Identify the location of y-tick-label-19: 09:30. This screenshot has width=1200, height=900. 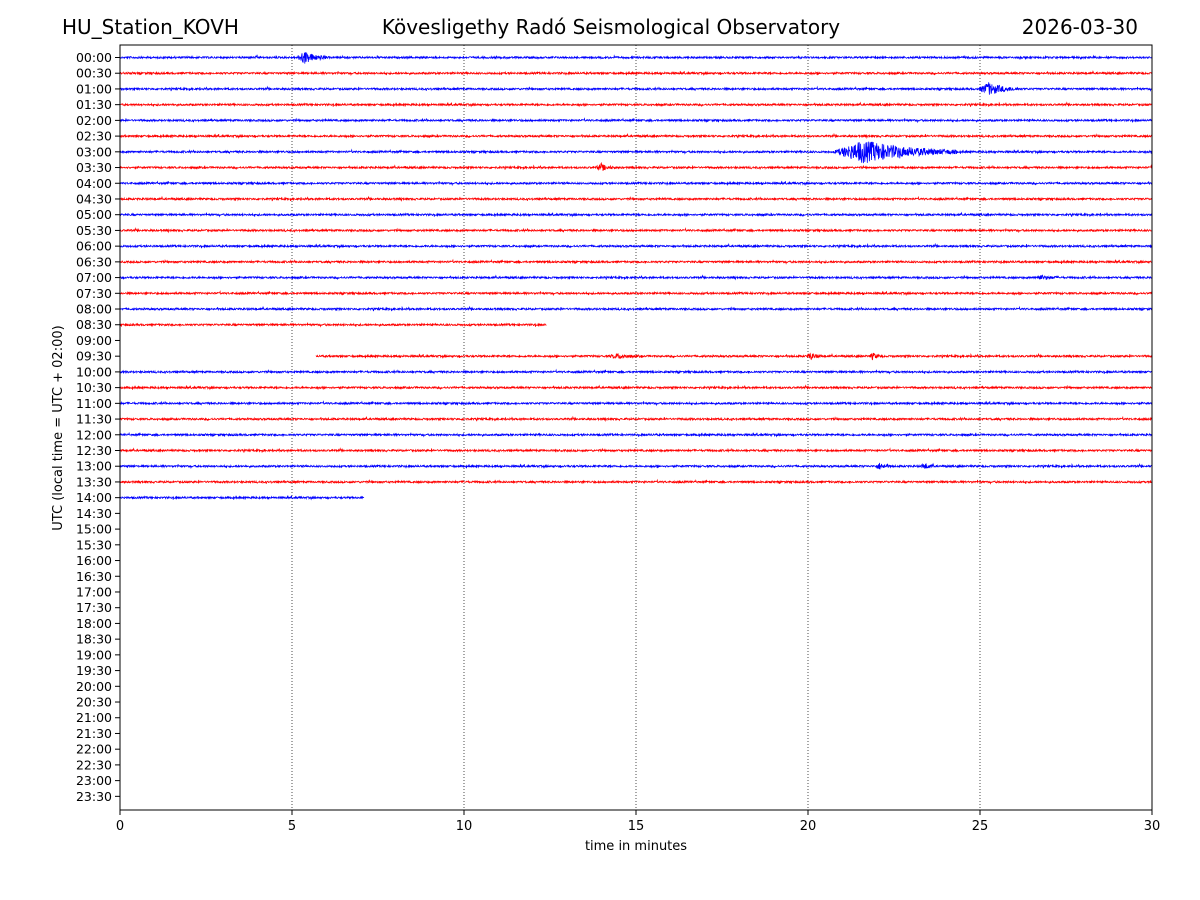
(94, 356).